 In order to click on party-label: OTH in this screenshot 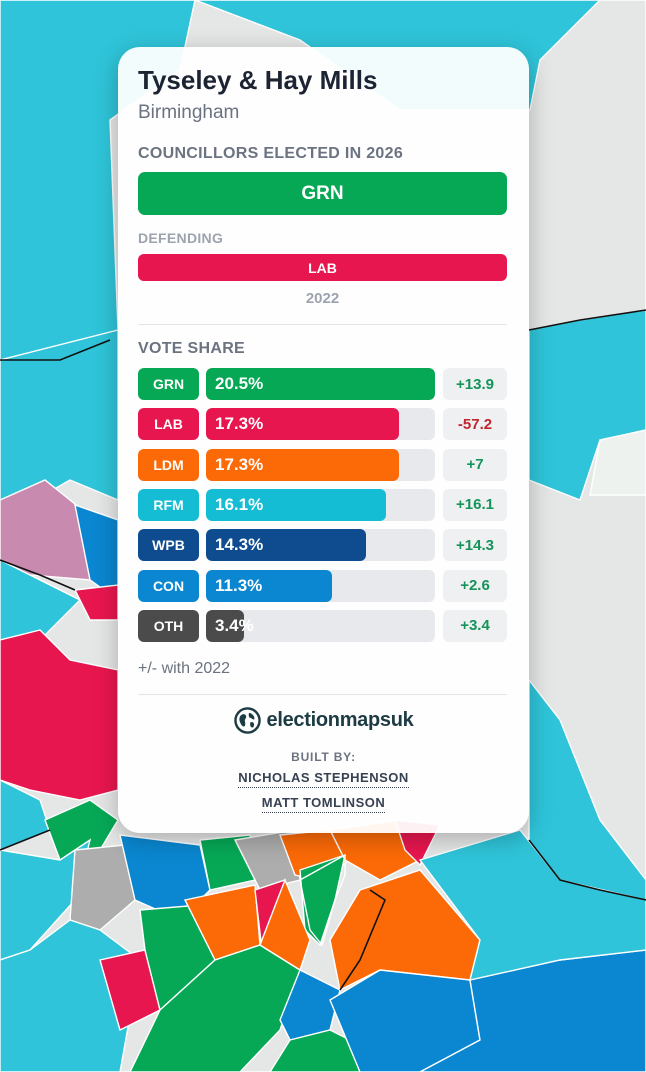, I will do `click(168, 625)`.